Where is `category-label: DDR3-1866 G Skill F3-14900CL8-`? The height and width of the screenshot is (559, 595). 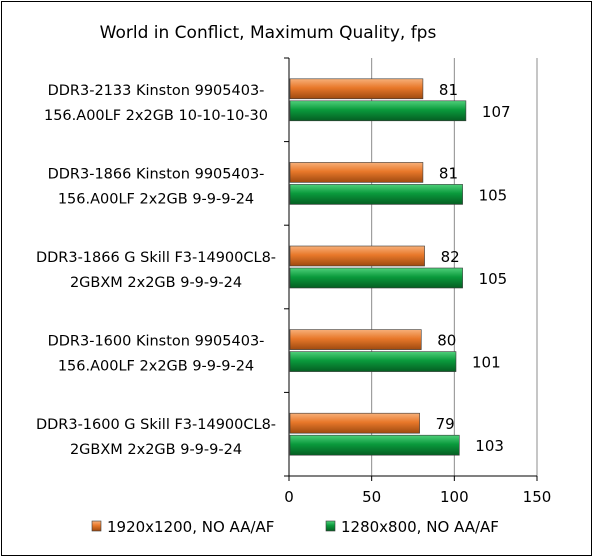 category-label: DDR3-1866 G Skill F3-14900CL8- is located at coordinates (156, 258).